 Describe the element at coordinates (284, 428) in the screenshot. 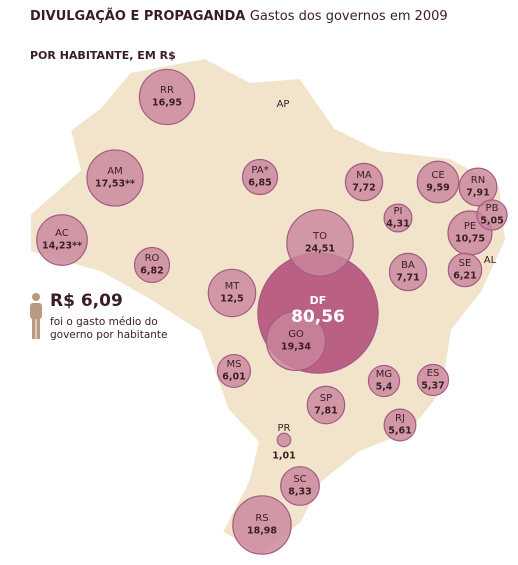

I see `state-label: PR` at that location.